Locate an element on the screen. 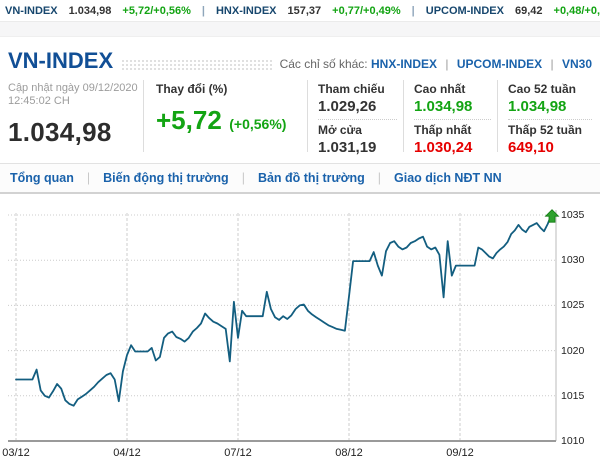  ticker-change: +5,72/+0,56% is located at coordinates (156, 10).